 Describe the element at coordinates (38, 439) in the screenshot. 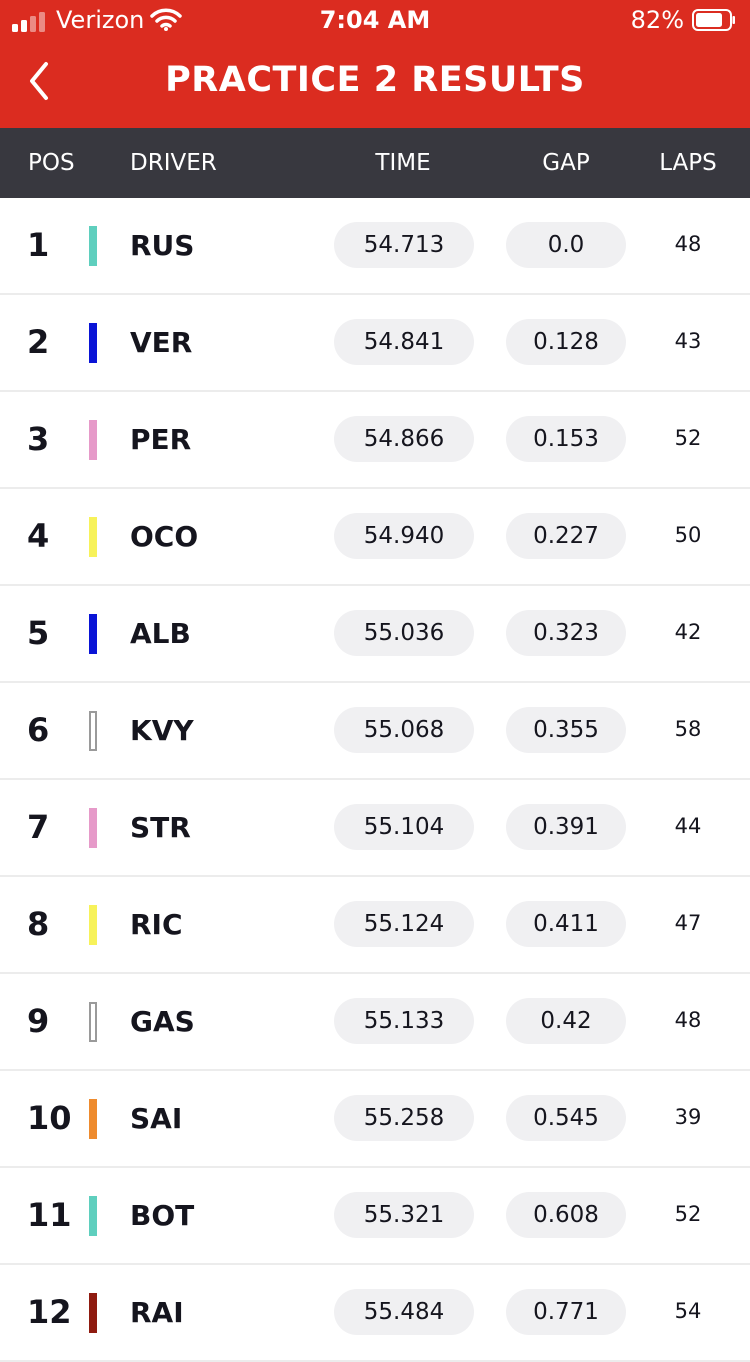

I see `position: 3` at that location.